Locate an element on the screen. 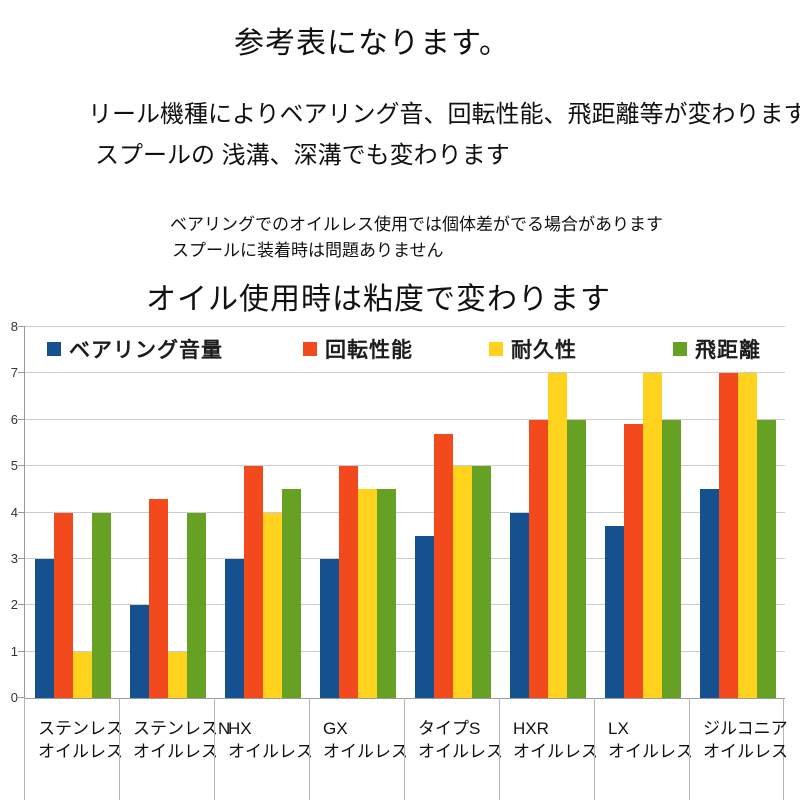 The image size is (800, 800). bar-series0-cat0 is located at coordinates (44, 628).